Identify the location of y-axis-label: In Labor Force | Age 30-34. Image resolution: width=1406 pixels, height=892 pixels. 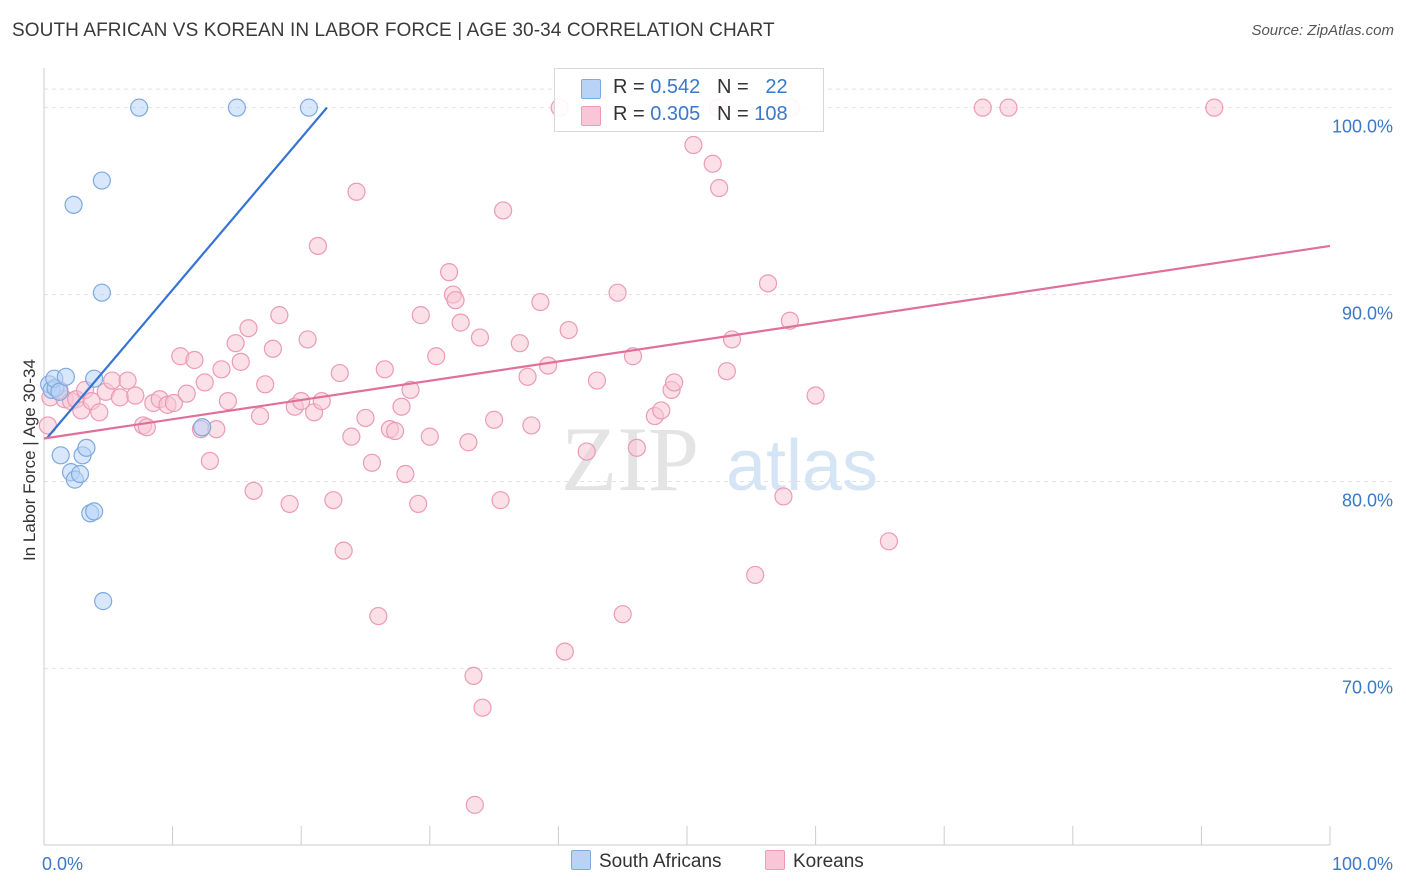
(29, 460).